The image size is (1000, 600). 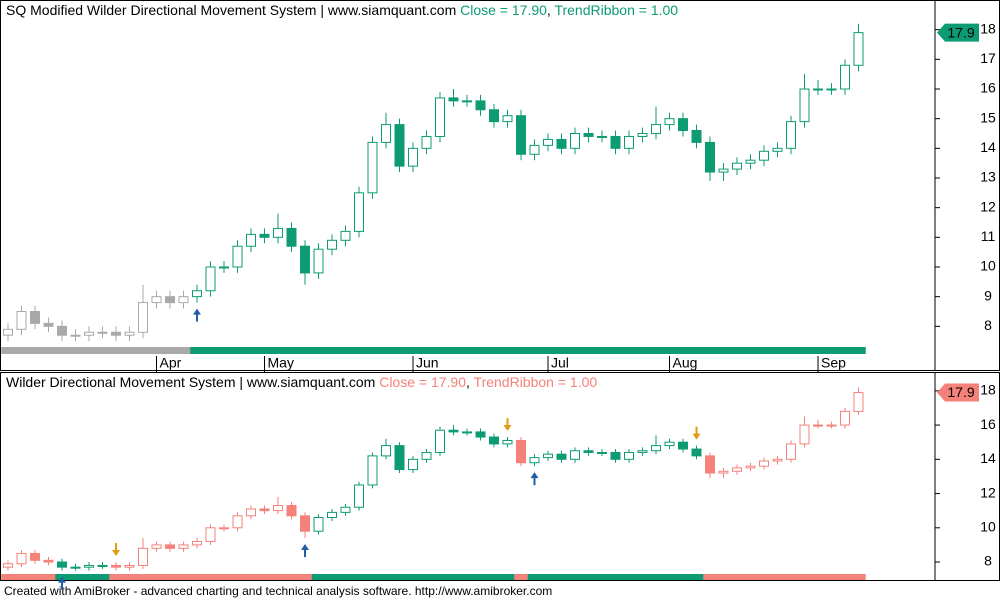 What do you see at coordinates (988, 236) in the screenshot?
I see `y-tick-label: 11` at bounding box center [988, 236].